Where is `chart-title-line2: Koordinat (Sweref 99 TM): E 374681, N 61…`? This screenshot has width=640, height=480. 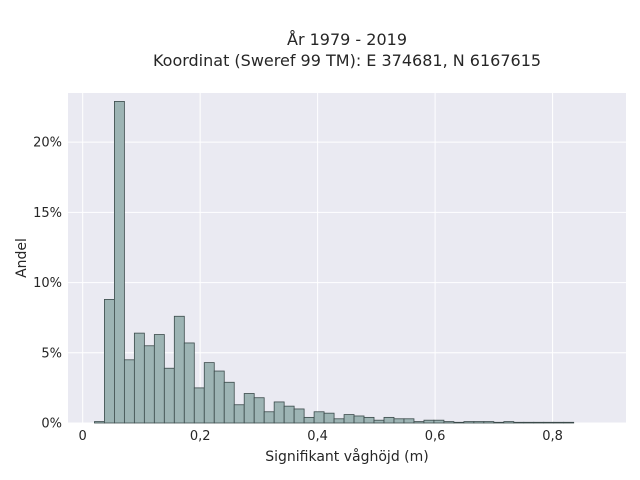 chart-title-line2: Koordinat (Sweref 99 TM): E 374681, N 61… is located at coordinates (347, 60).